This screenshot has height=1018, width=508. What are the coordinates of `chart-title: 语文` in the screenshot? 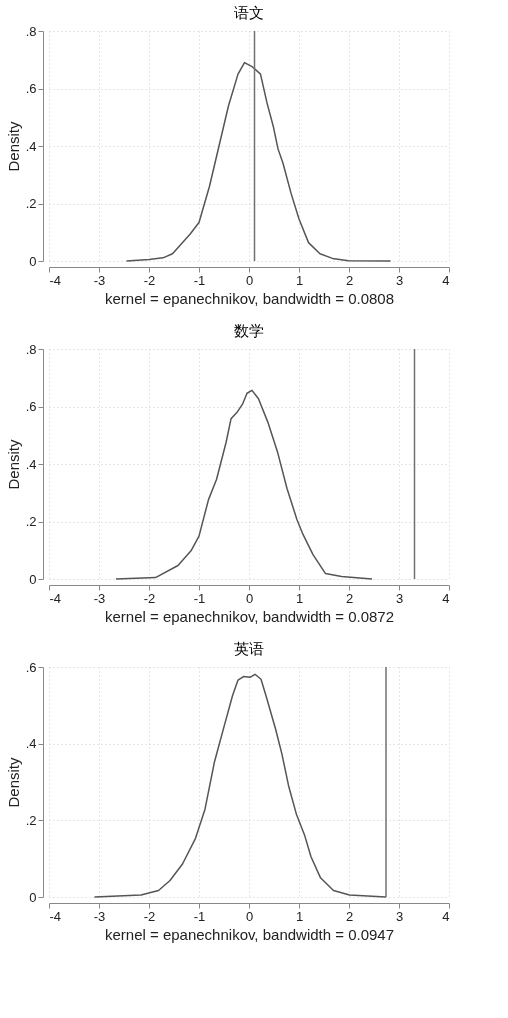 It's located at (249, 13).